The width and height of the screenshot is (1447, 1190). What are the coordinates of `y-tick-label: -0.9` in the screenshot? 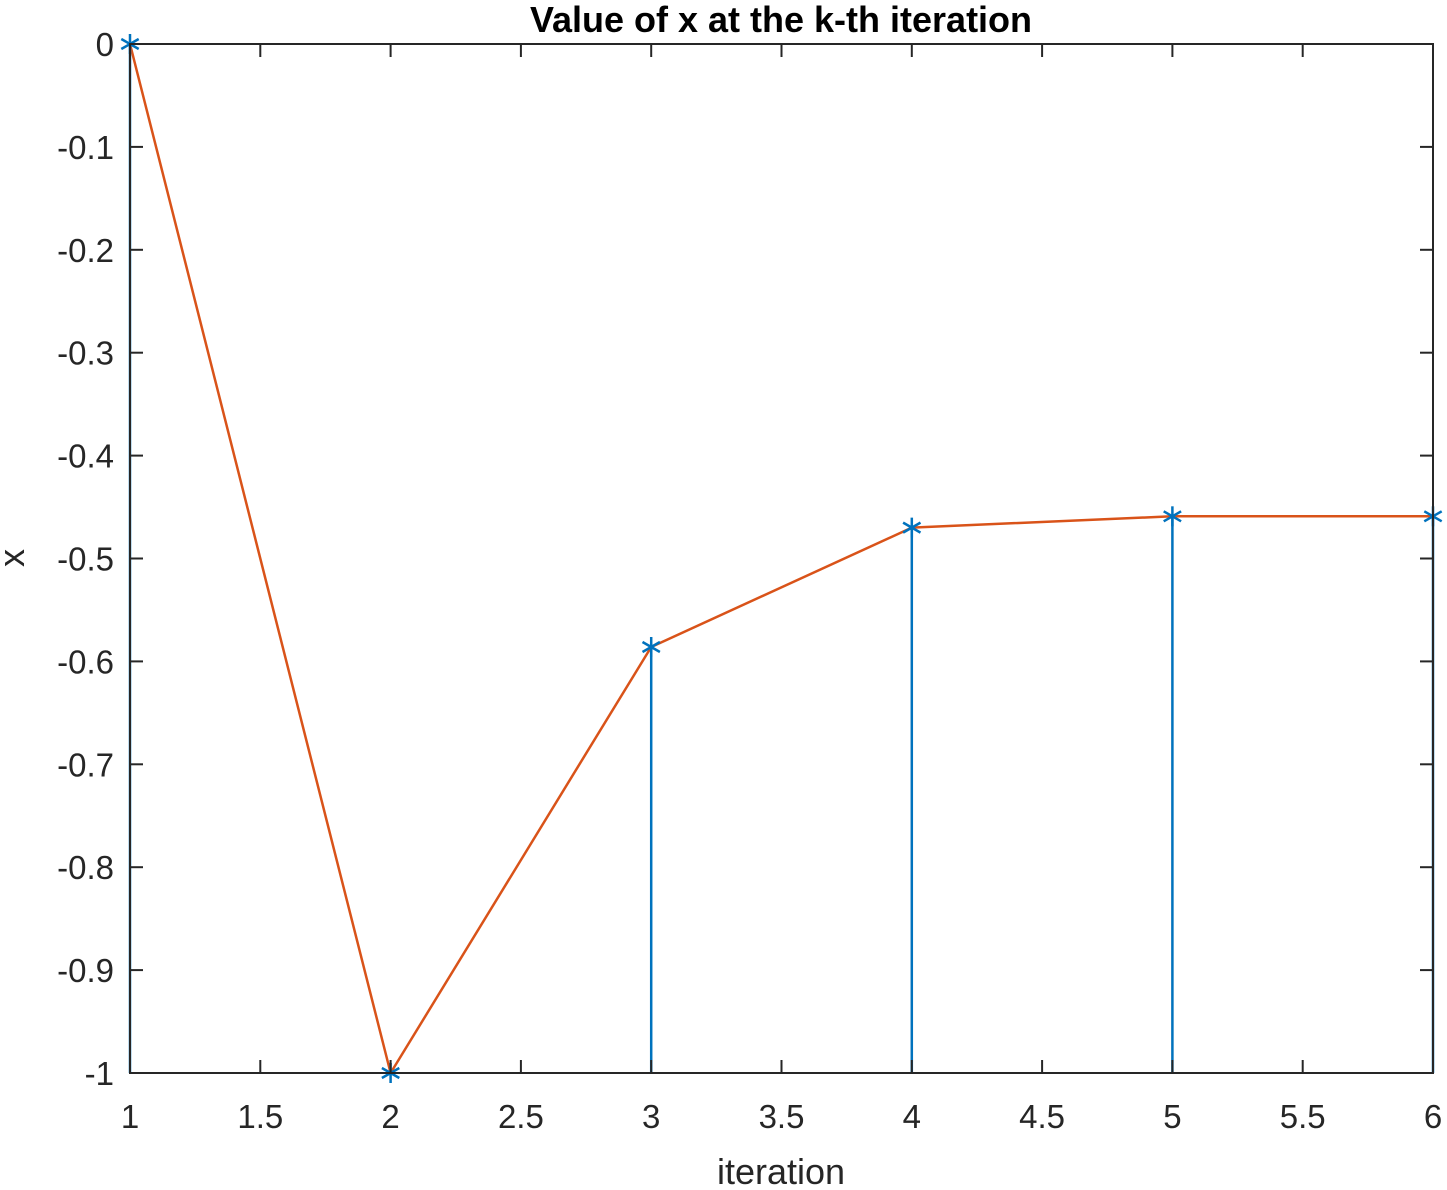 It's located at (85, 970).